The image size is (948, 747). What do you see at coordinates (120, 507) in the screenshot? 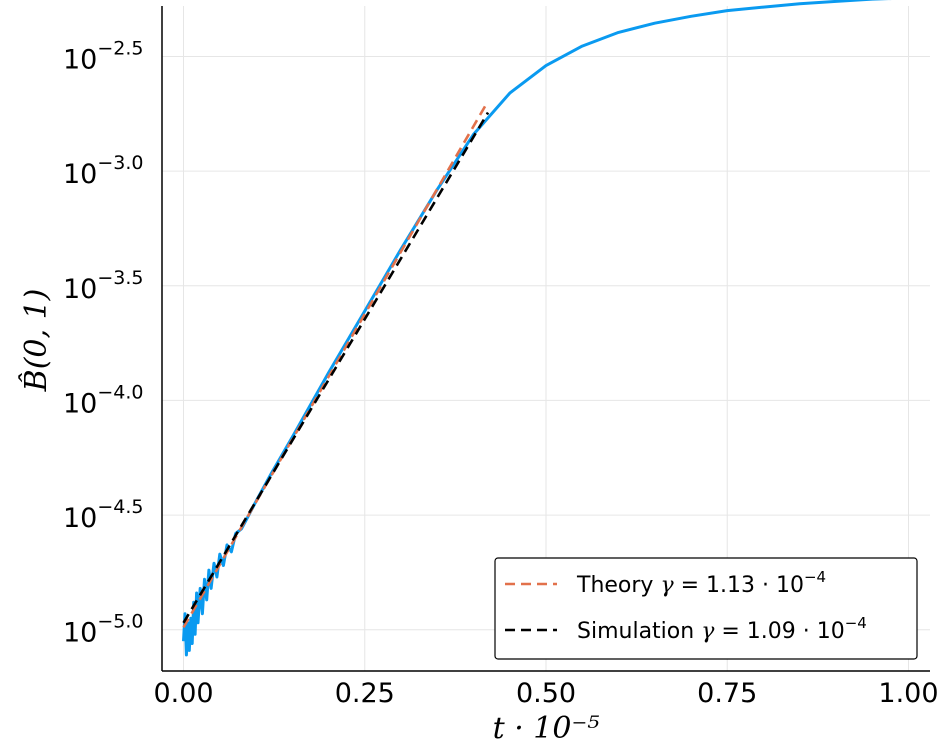
I see `y-tick-exponent: −4.5` at bounding box center [120, 507].